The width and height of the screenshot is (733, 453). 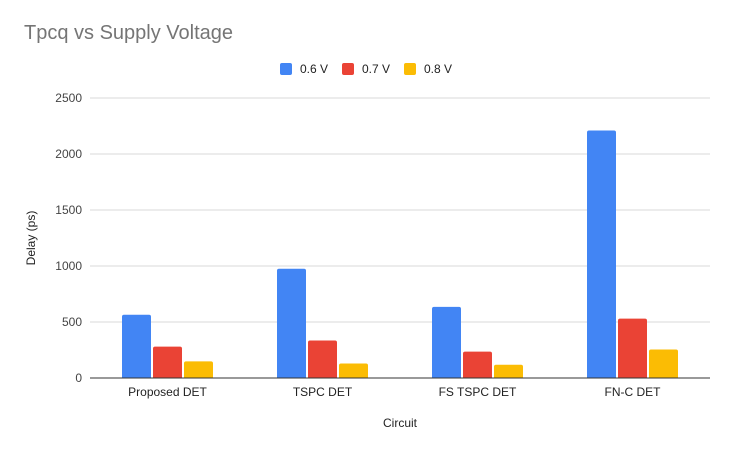 I want to click on y-tick-label: 1000, so click(x=68, y=266).